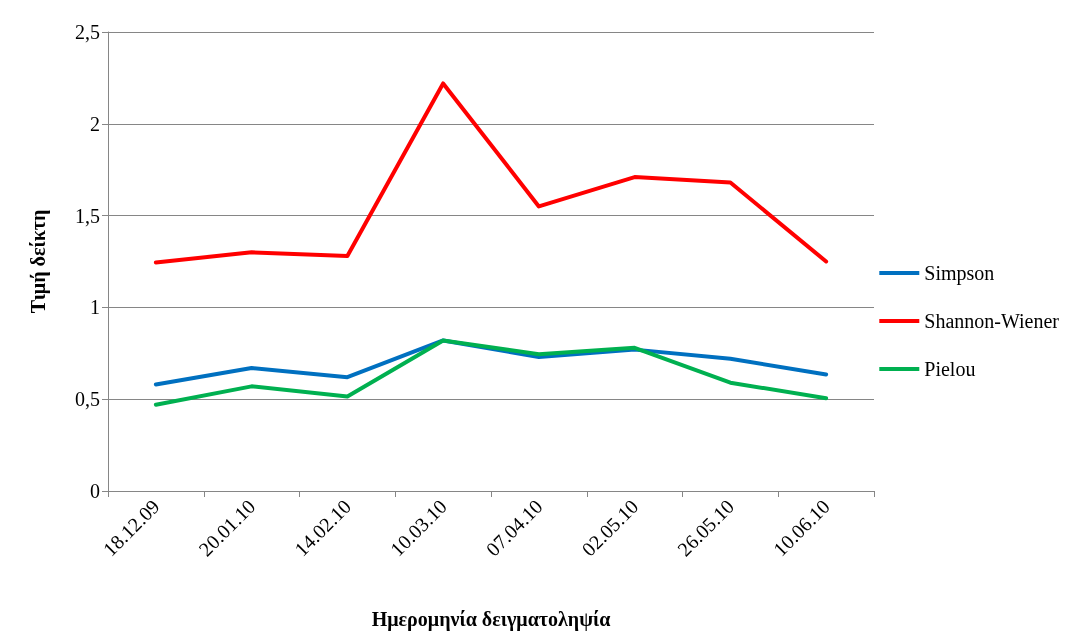  I want to click on legend-label: Shannon-Wiener, so click(992, 321).